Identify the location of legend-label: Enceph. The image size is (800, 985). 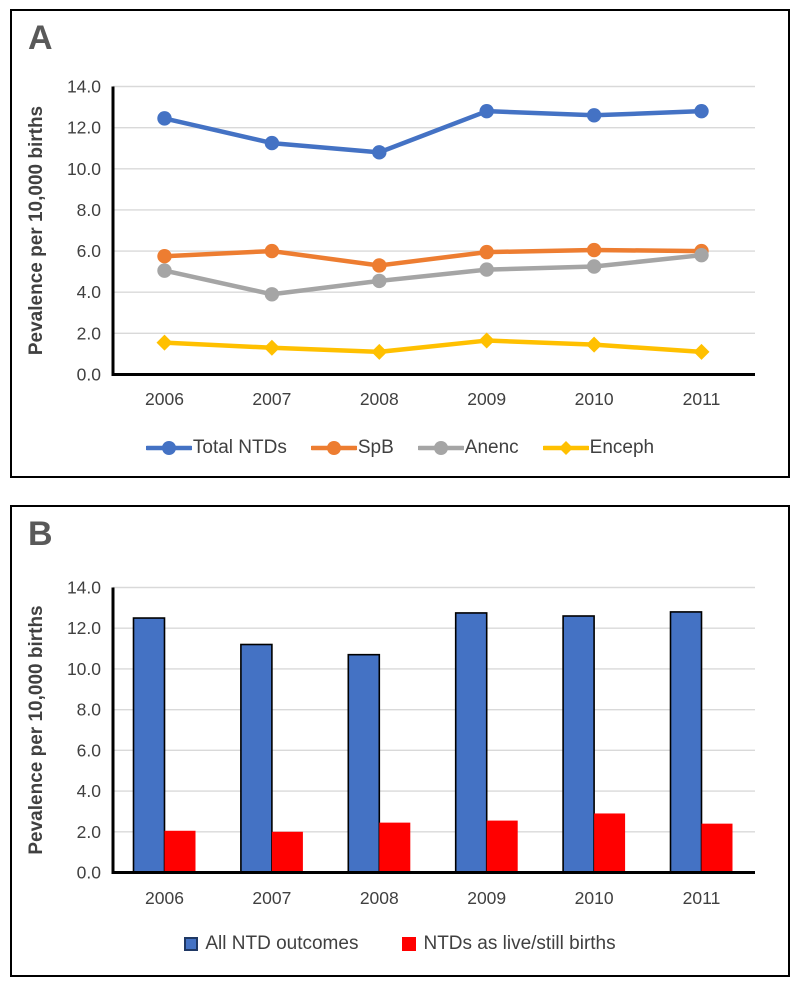
(622, 447).